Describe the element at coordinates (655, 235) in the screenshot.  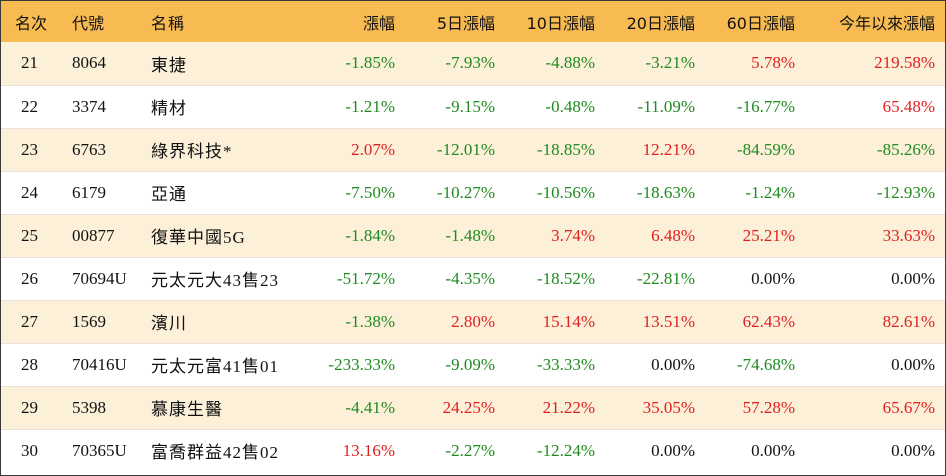
I see `cell-change-20d: 6.48%` at that location.